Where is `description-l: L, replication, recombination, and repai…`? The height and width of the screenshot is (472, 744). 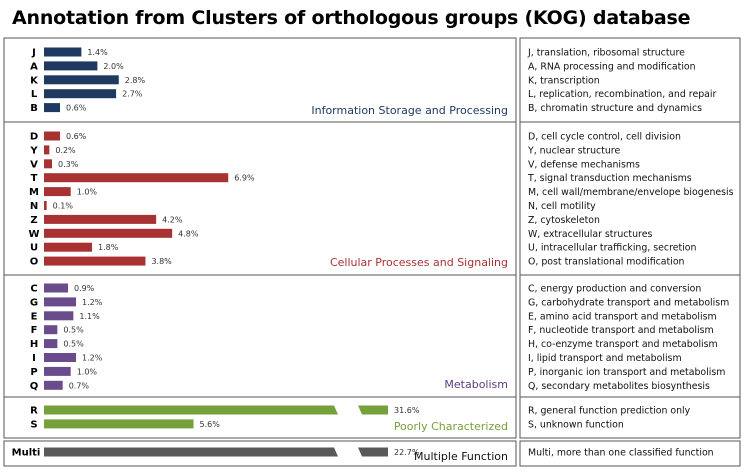
description-l: L, replication, recombination, and repai… is located at coordinates (622, 94).